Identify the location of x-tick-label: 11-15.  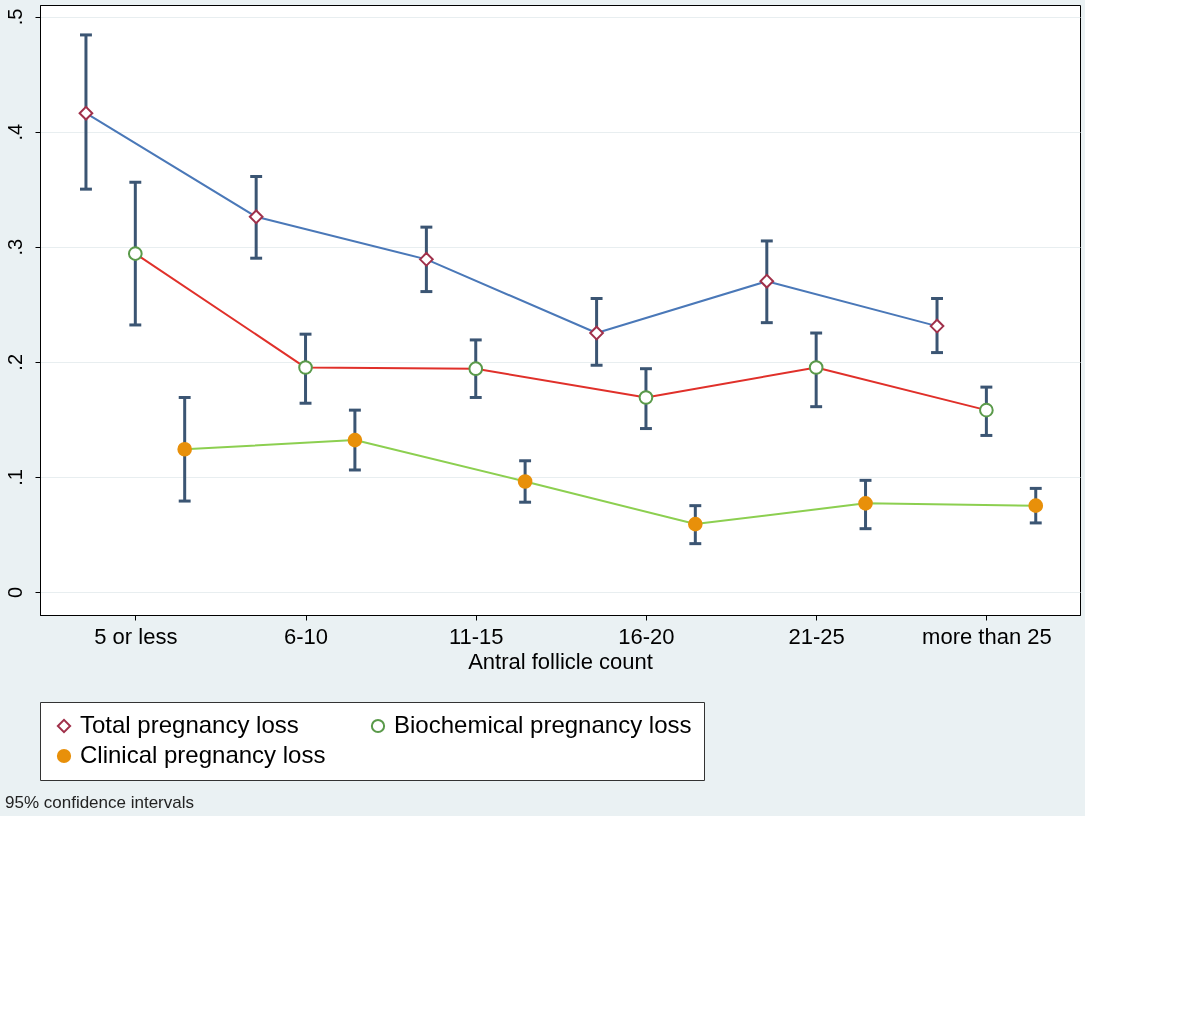
(476, 636).